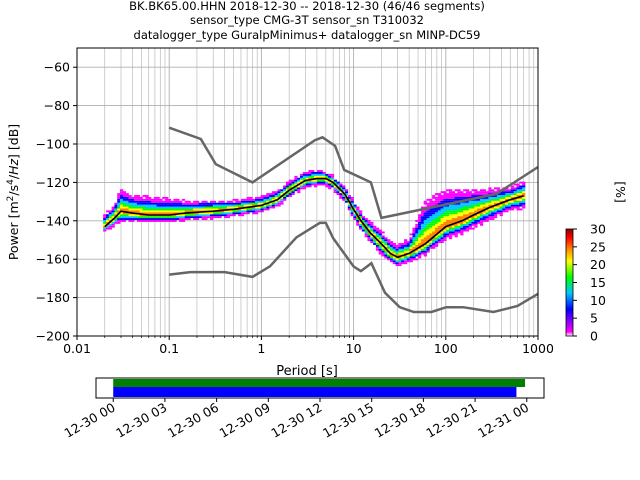  What do you see at coordinates (354, 348) in the screenshot?
I see `x-tick-label: 10` at bounding box center [354, 348].